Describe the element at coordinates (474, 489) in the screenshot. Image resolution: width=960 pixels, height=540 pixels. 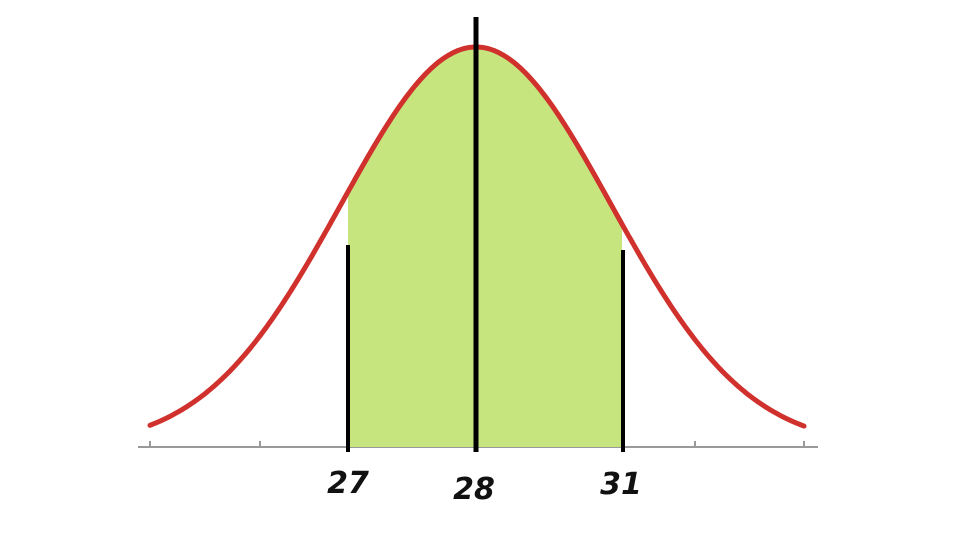
I see `mean-label: 28` at that location.